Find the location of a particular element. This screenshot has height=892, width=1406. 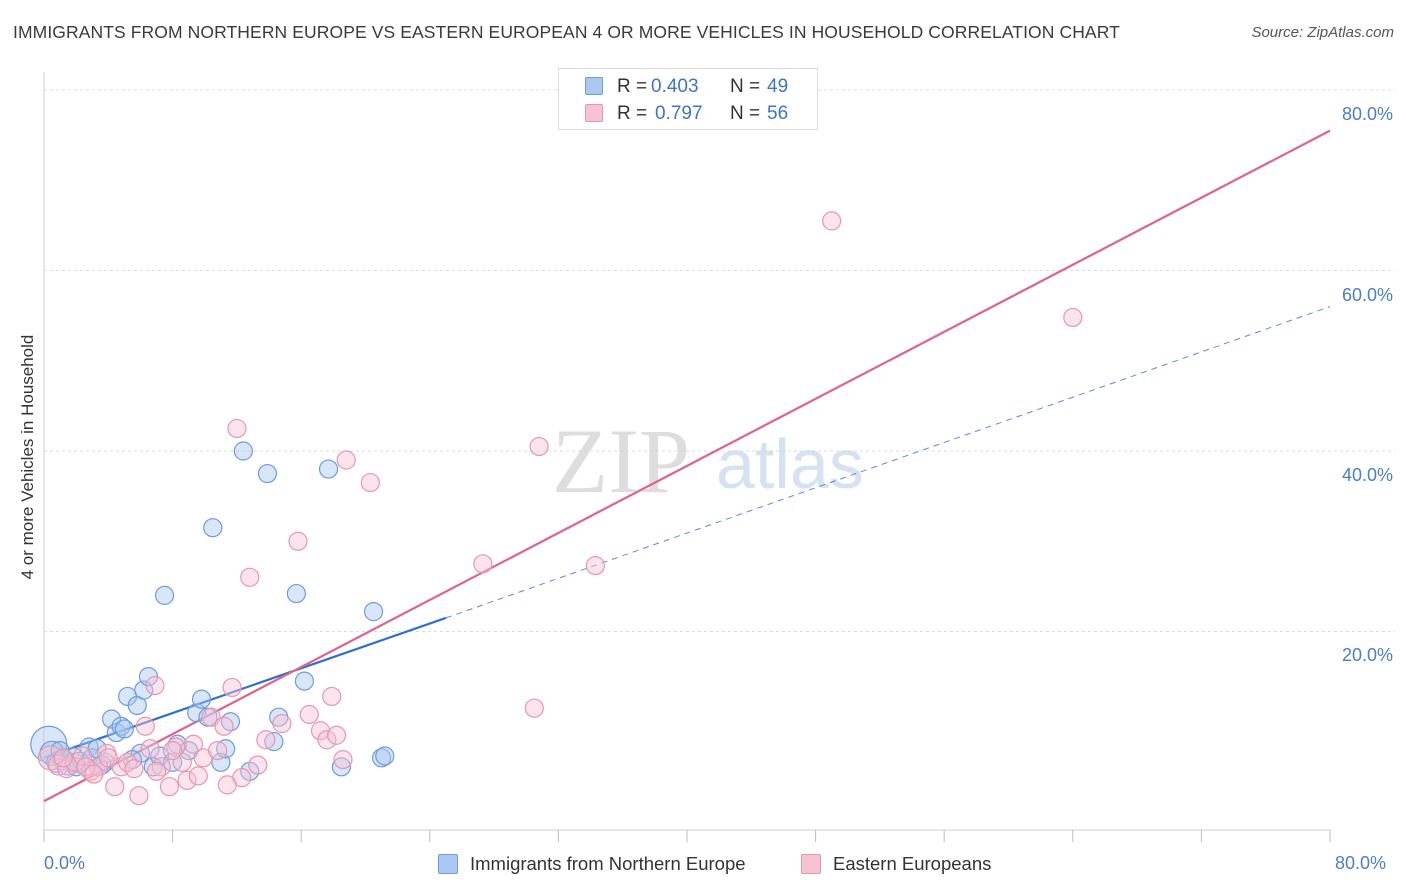

watermark-atlas: atlas is located at coordinates (790, 464).